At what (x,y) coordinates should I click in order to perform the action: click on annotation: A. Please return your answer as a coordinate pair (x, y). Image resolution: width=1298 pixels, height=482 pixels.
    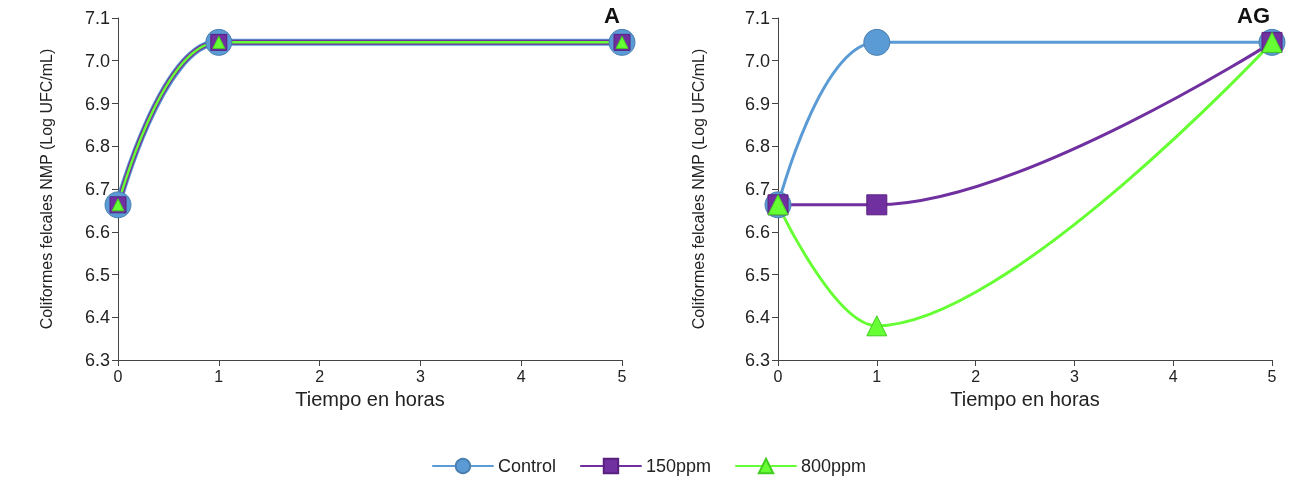
    Looking at the image, I should click on (612, 15).